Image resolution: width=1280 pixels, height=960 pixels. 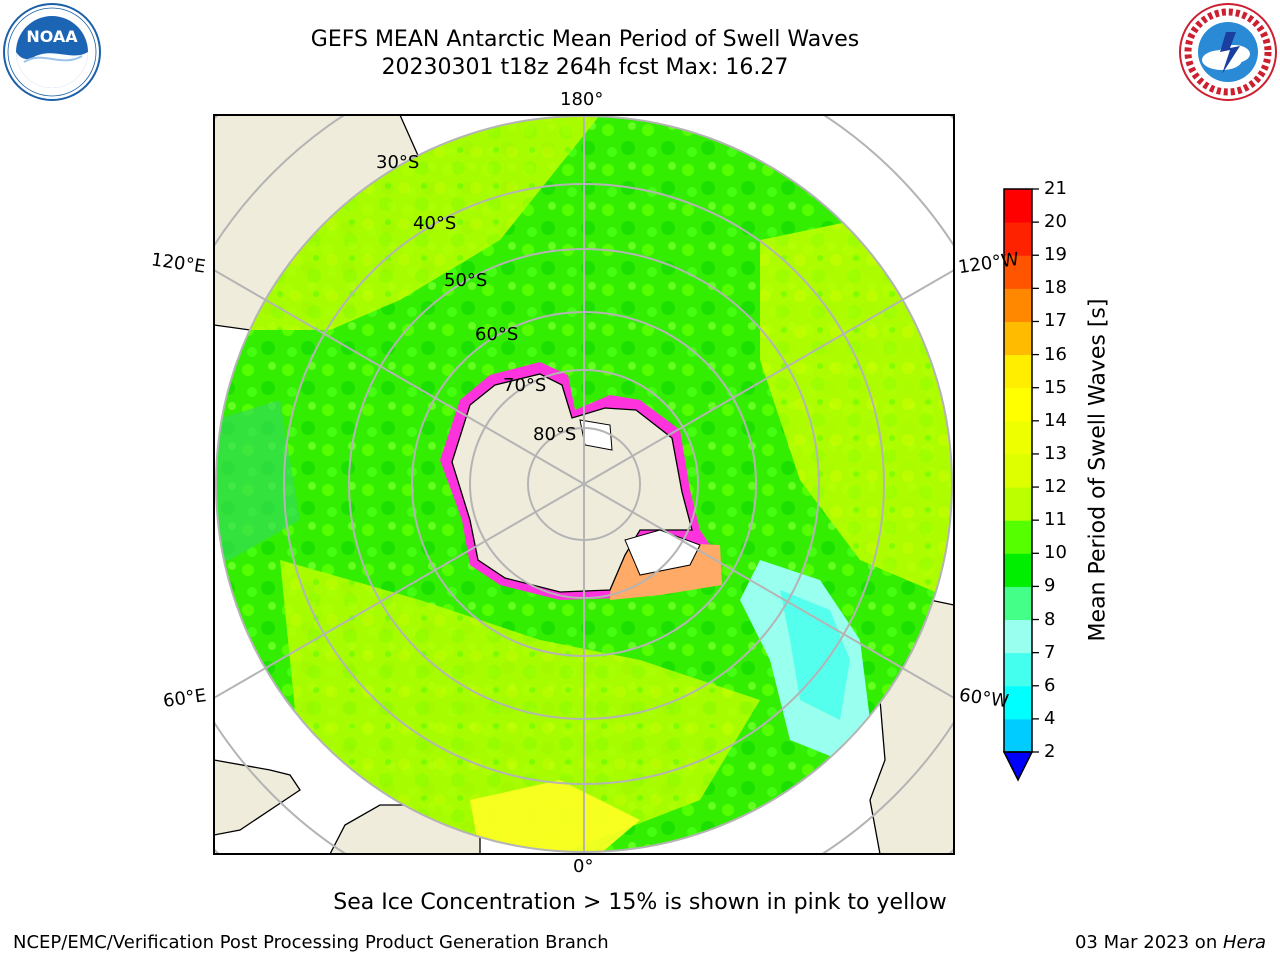 I want to click on colorbar-tick-label: 8, so click(x=1050, y=619).